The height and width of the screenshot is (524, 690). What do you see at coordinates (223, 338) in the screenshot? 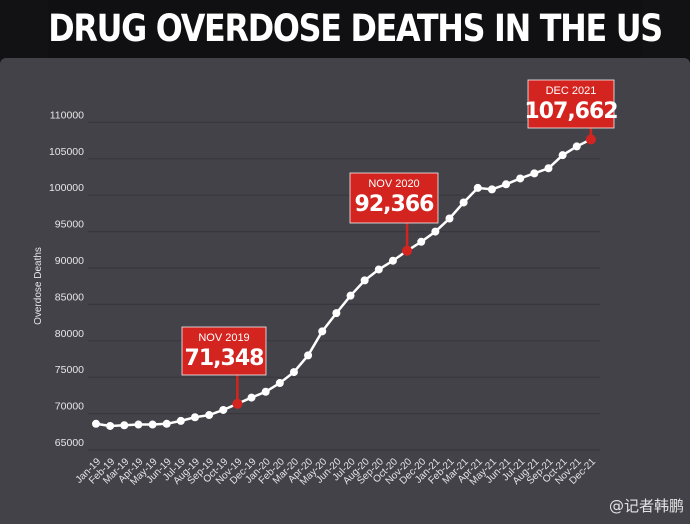
I see `callout-date: NOV 2019` at bounding box center [223, 338].